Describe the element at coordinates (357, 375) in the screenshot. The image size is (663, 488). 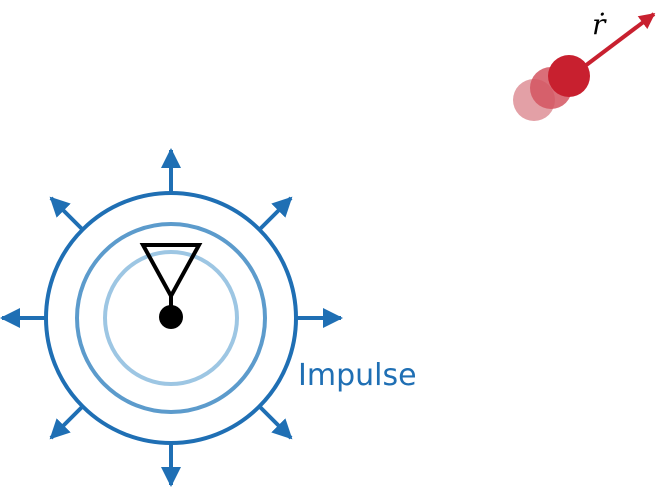
I see `impulse-label: Impulse` at that location.